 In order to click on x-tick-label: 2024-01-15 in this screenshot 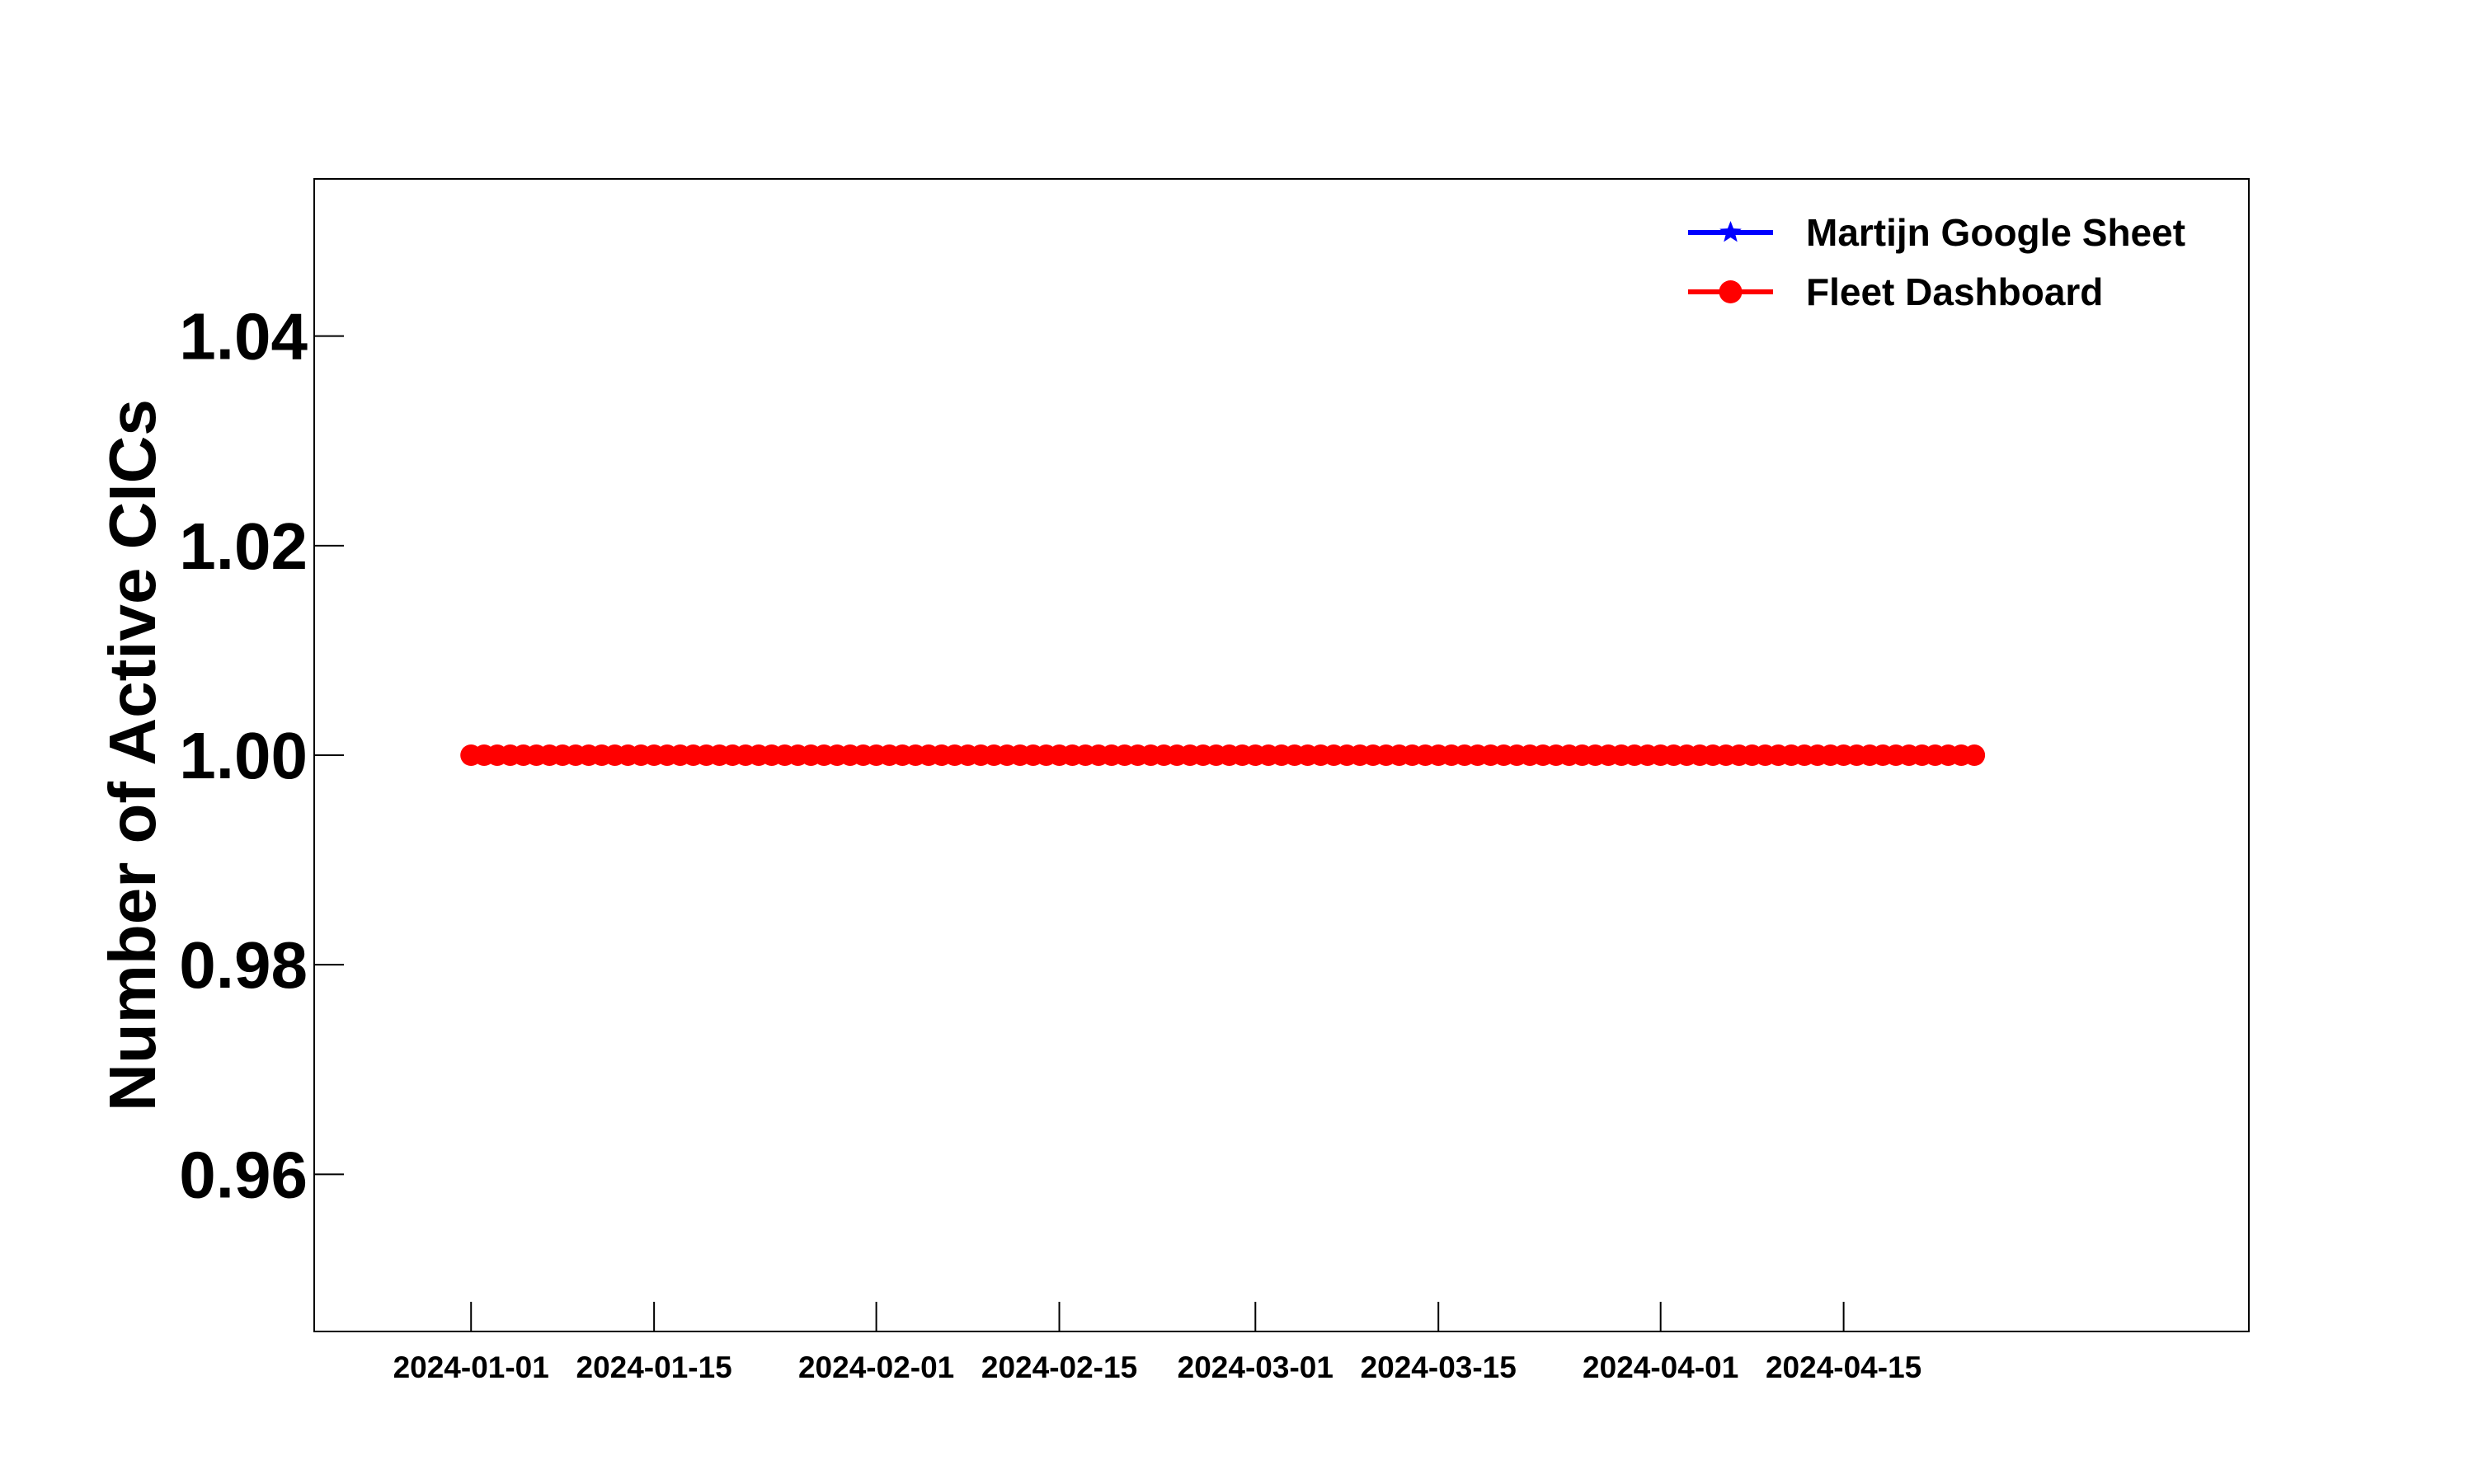, I will do `click(654, 1367)`.